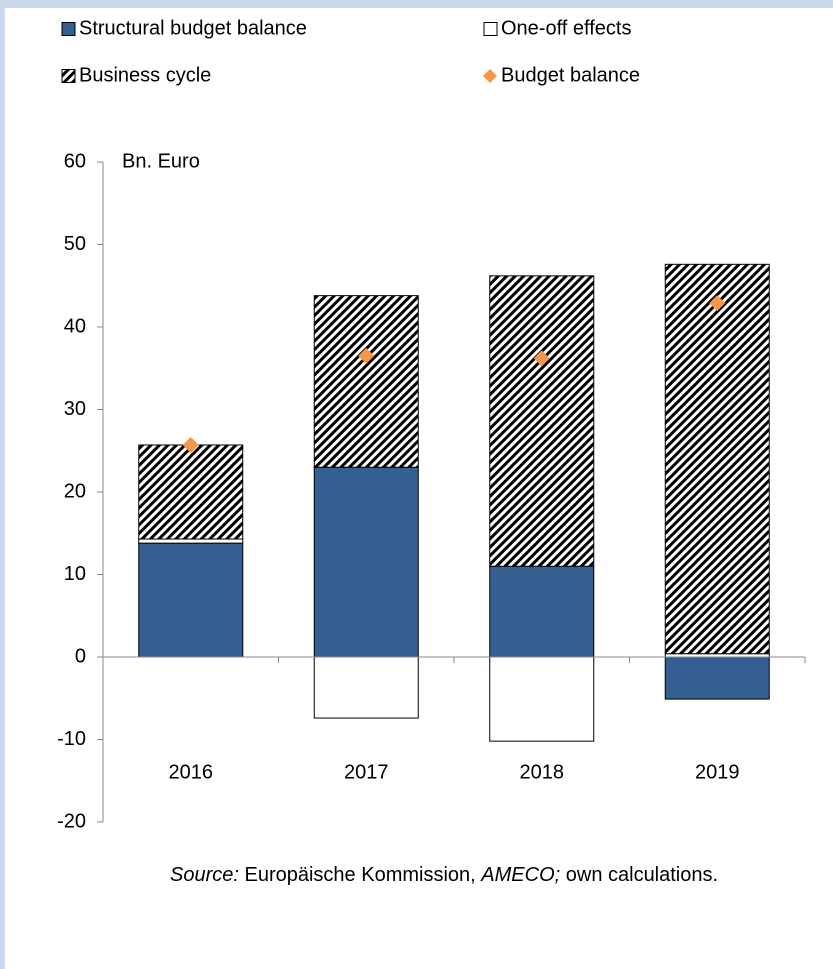  What do you see at coordinates (80, 656) in the screenshot?
I see `y-tick-label: 0` at bounding box center [80, 656].